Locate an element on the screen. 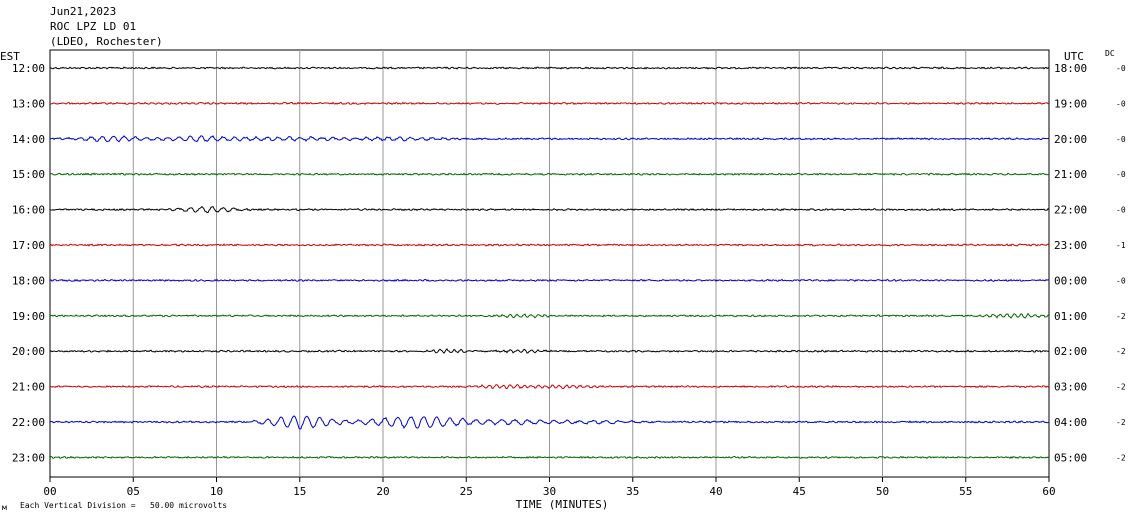 Image resolution: width=1130 pixels, height=519 pixels. x-axis-label: TIME (MINUTES) is located at coordinates (562, 504).